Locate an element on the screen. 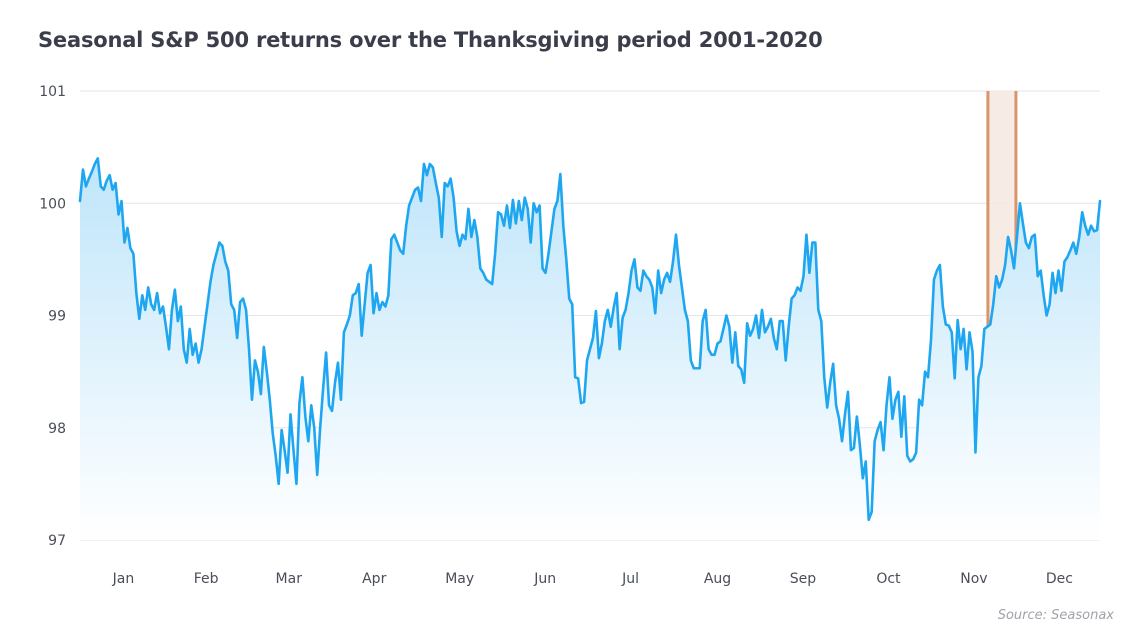  x-tick-label-apr: Apr is located at coordinates (374, 579).